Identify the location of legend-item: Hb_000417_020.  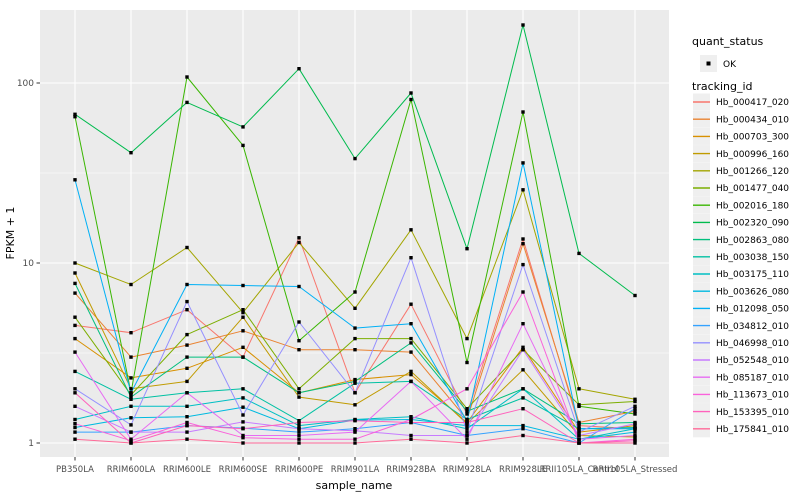
(741, 102).